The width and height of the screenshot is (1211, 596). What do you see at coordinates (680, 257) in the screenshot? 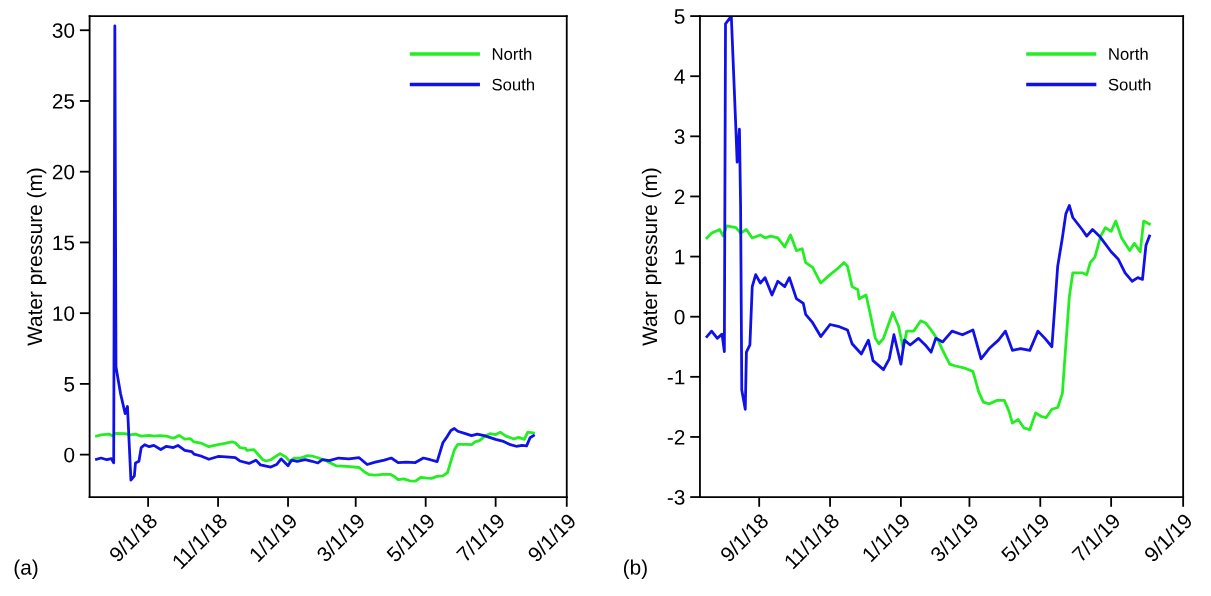
I see `y-tick-label: 1` at bounding box center [680, 257].